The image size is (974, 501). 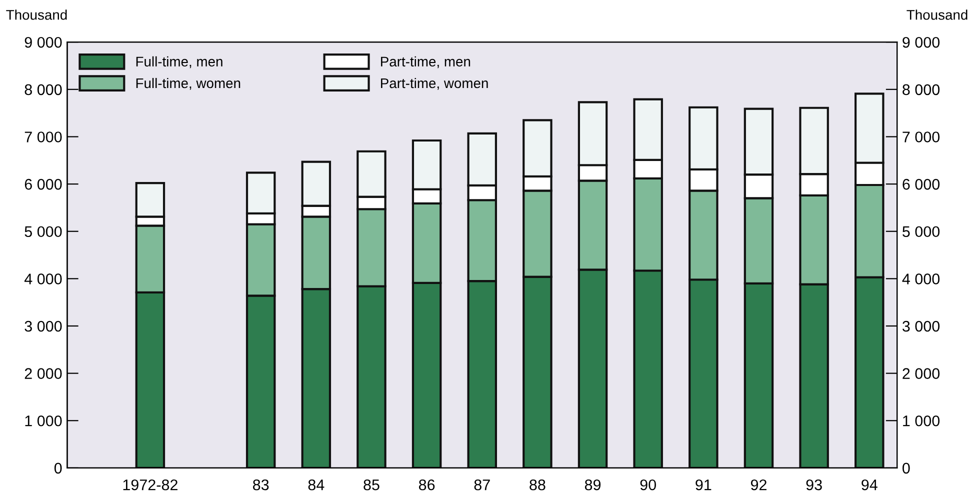 I want to click on y2-tick-label: 8 000, so click(x=921, y=90).